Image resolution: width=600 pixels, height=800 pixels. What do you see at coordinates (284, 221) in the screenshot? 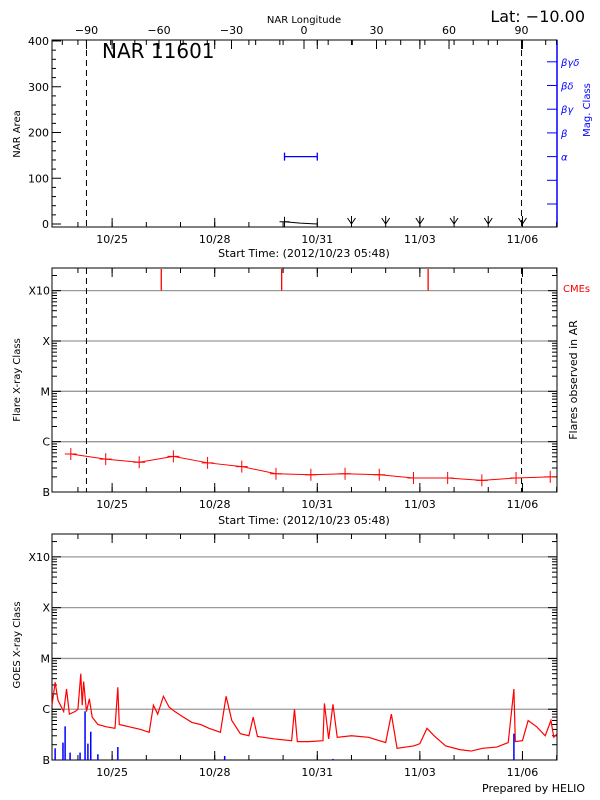
I see `area-point-marker` at bounding box center [284, 221].